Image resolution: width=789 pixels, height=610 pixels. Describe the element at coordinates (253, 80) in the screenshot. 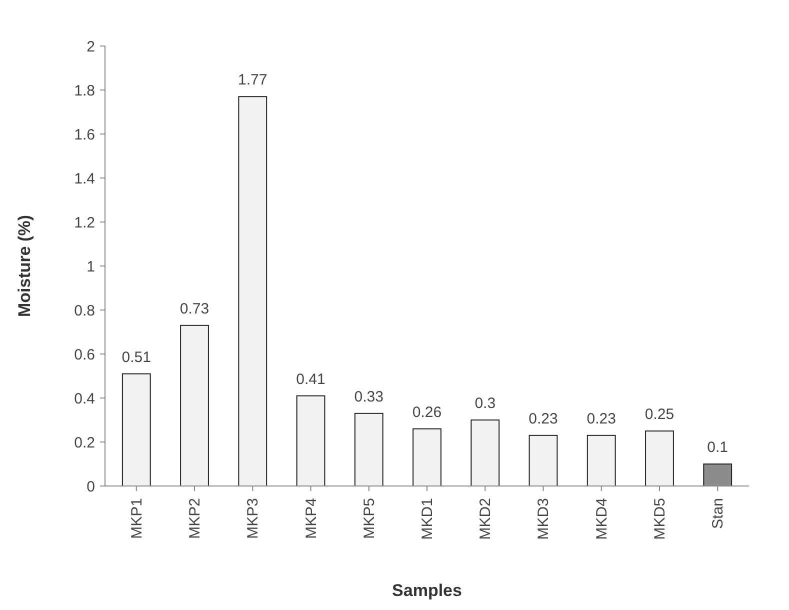

I see `data-label: 1.77` at that location.